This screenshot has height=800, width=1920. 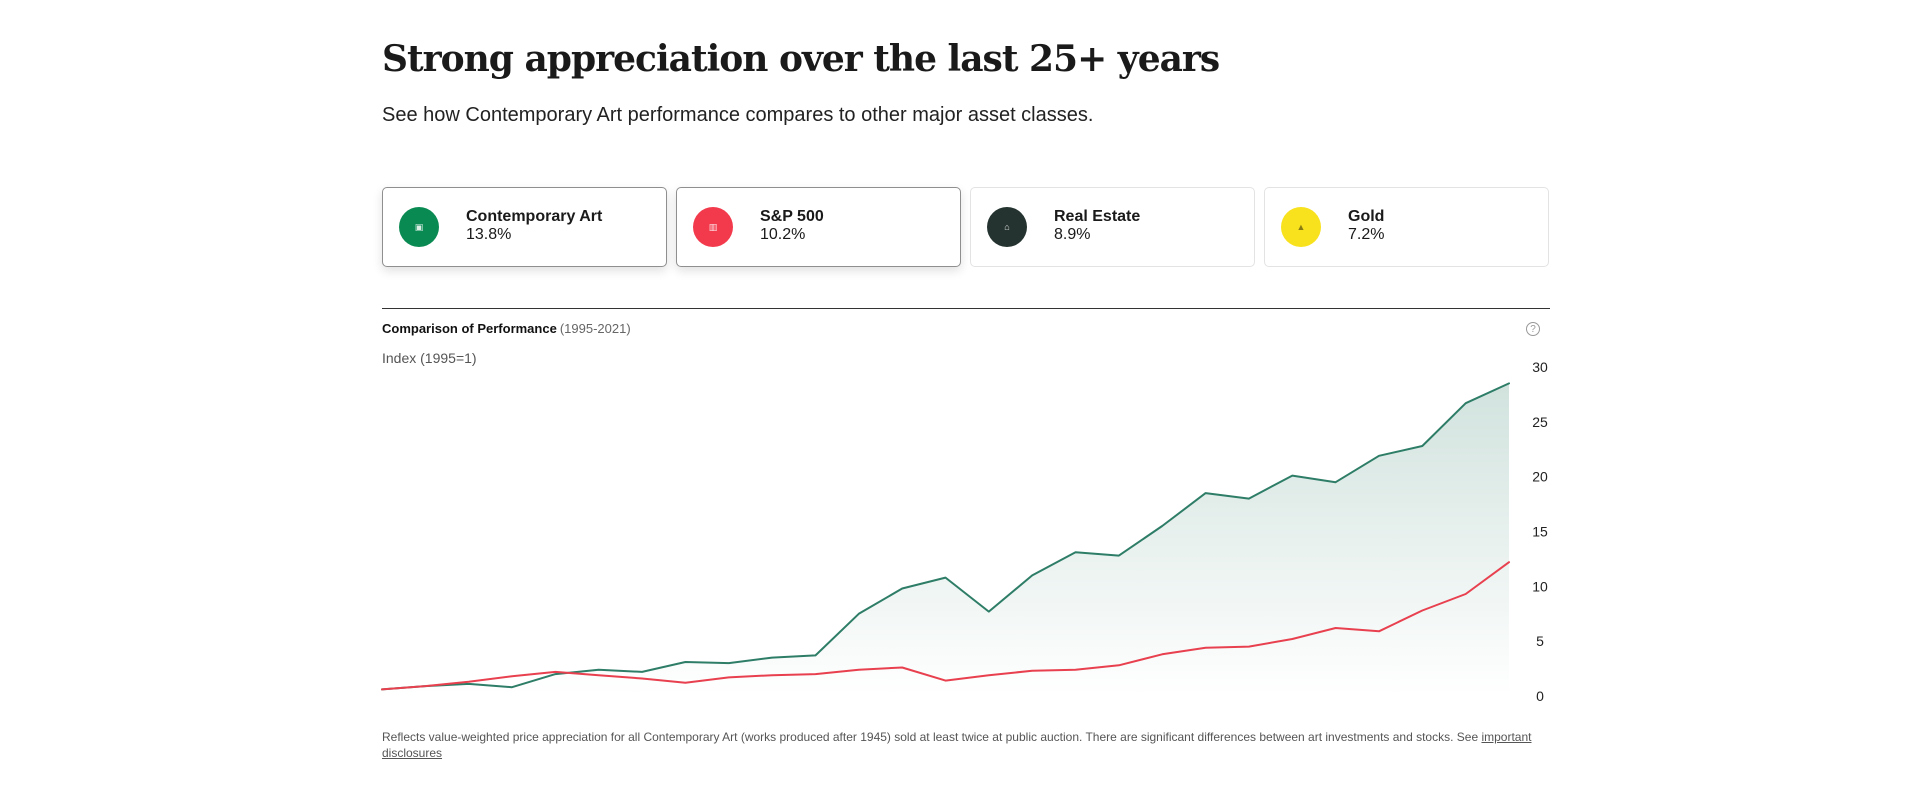 I want to click on y-tick-label: 30, so click(x=1540, y=367).